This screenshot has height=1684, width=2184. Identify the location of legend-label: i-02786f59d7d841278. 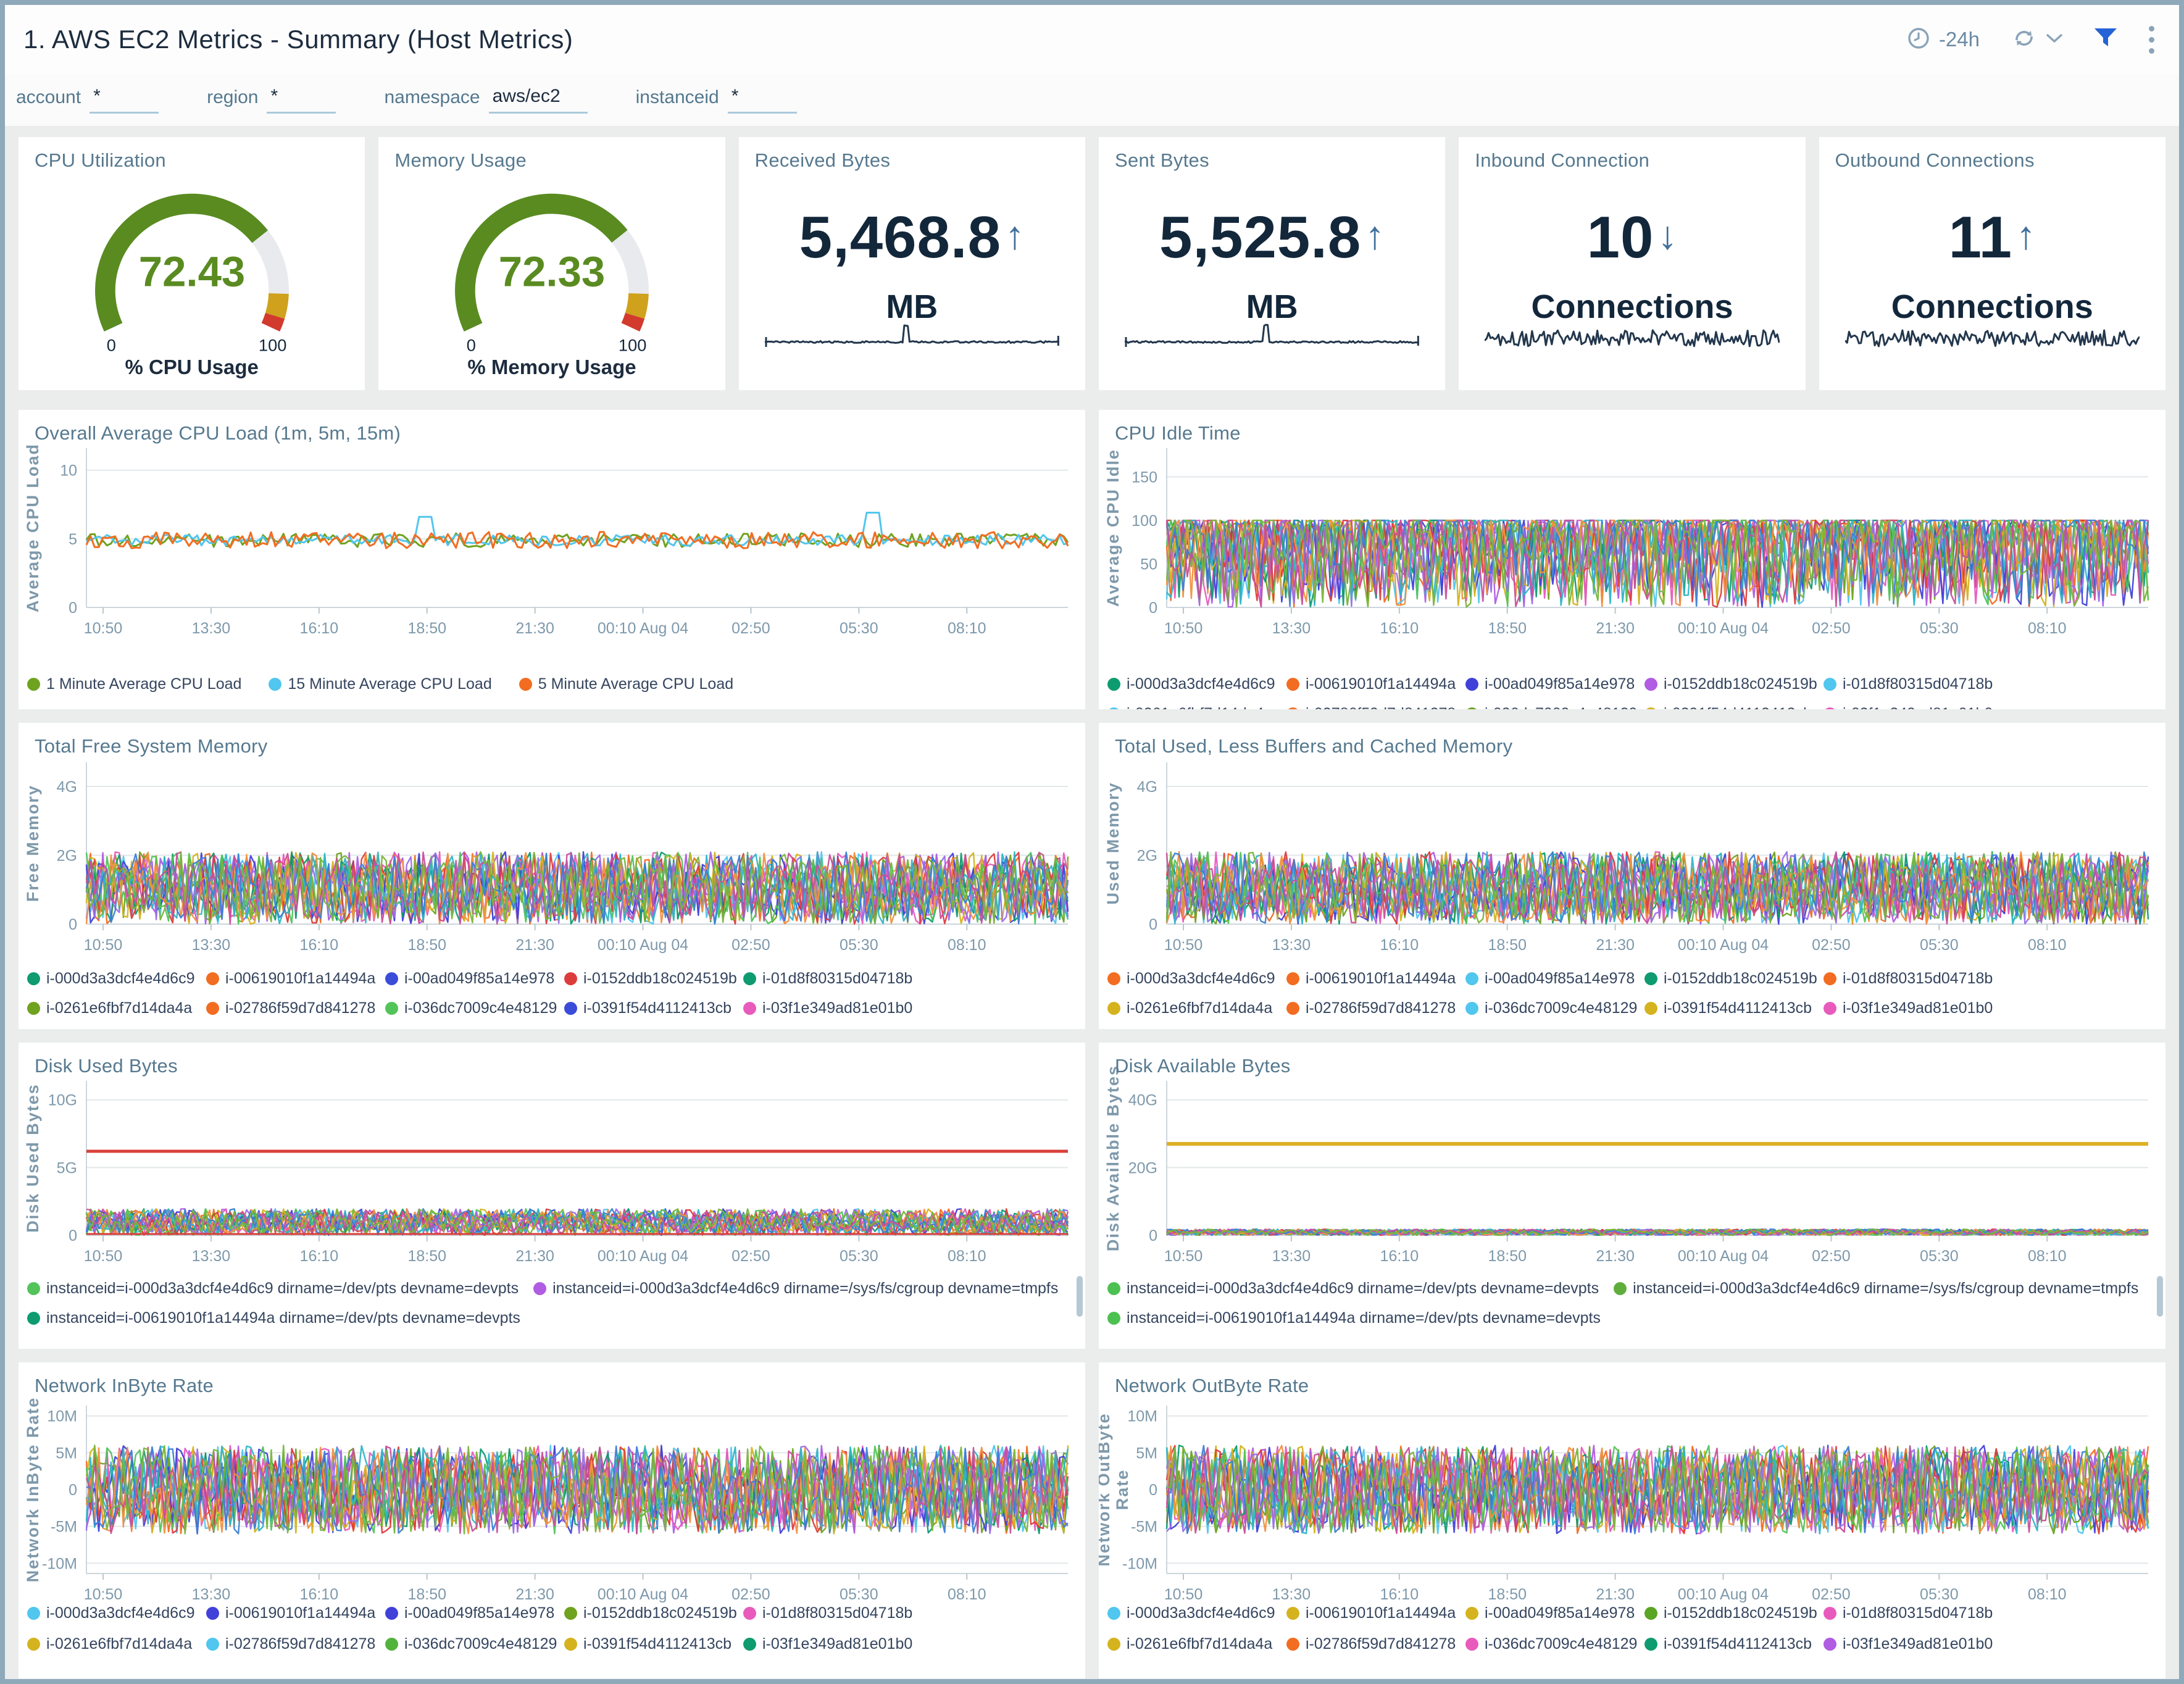
(1381, 707).